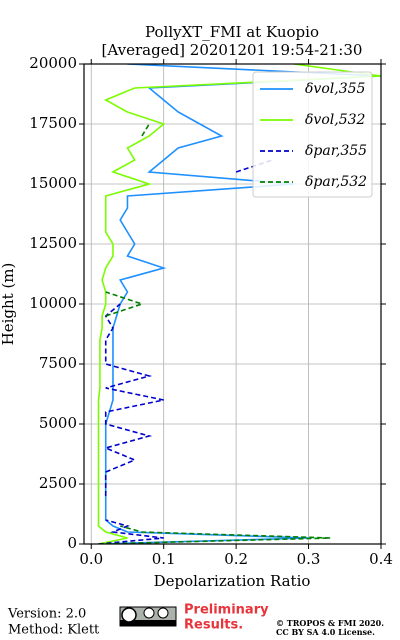  What do you see at coordinates (53, 303) in the screenshot?
I see `y-tick-label: 10000` at bounding box center [53, 303].